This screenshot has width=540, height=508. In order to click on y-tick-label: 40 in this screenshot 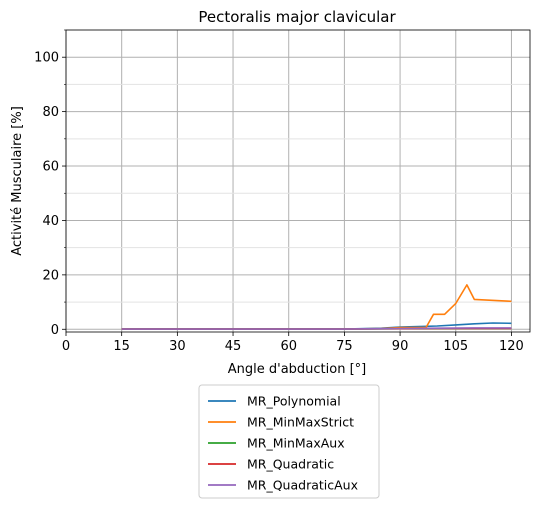, I will do `click(50, 221)`.